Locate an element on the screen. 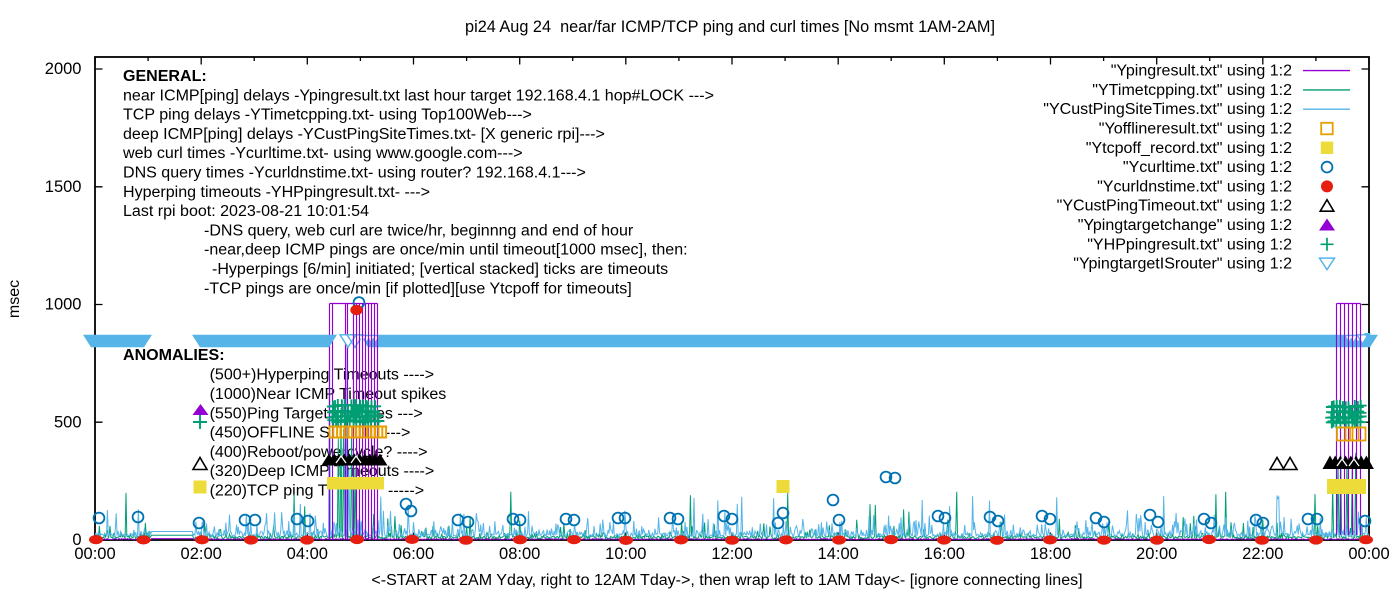 The image size is (1400, 600). svg-text: "Ycurltime.txt" using 1:2 is located at coordinates (1207, 167).